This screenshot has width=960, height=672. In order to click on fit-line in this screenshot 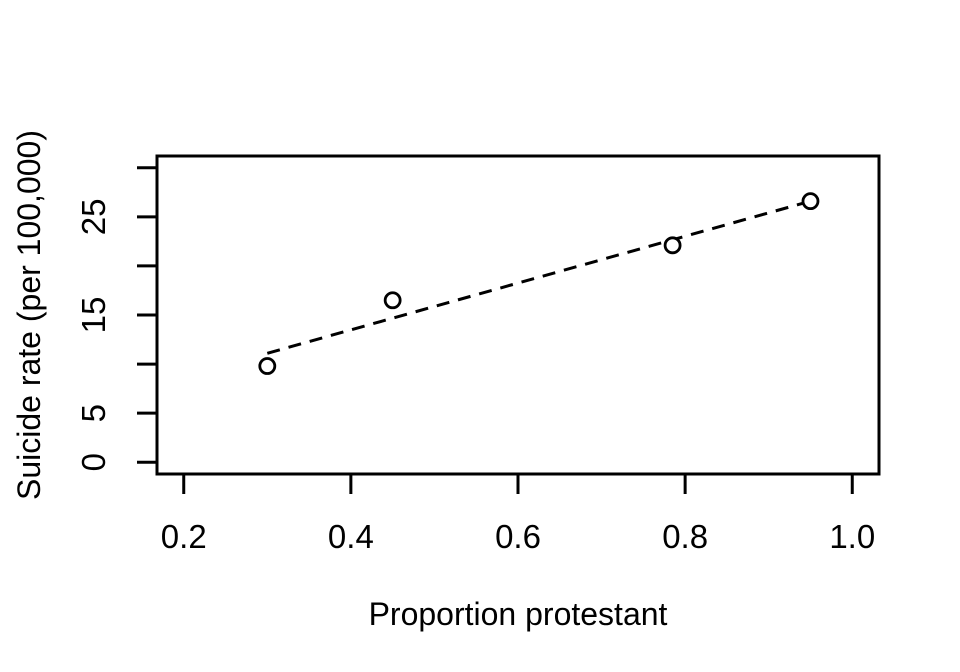, I will do `click(538, 277)`.